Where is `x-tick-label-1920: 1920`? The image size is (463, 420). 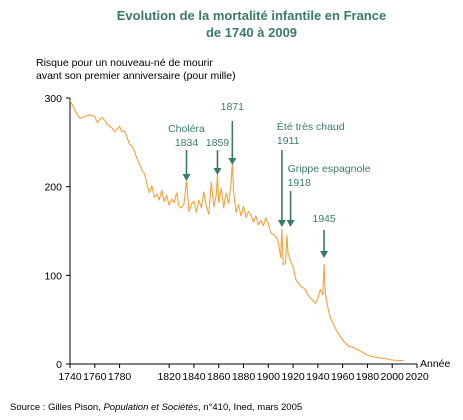 x-tick-label-1920: 1920 is located at coordinates (293, 377).